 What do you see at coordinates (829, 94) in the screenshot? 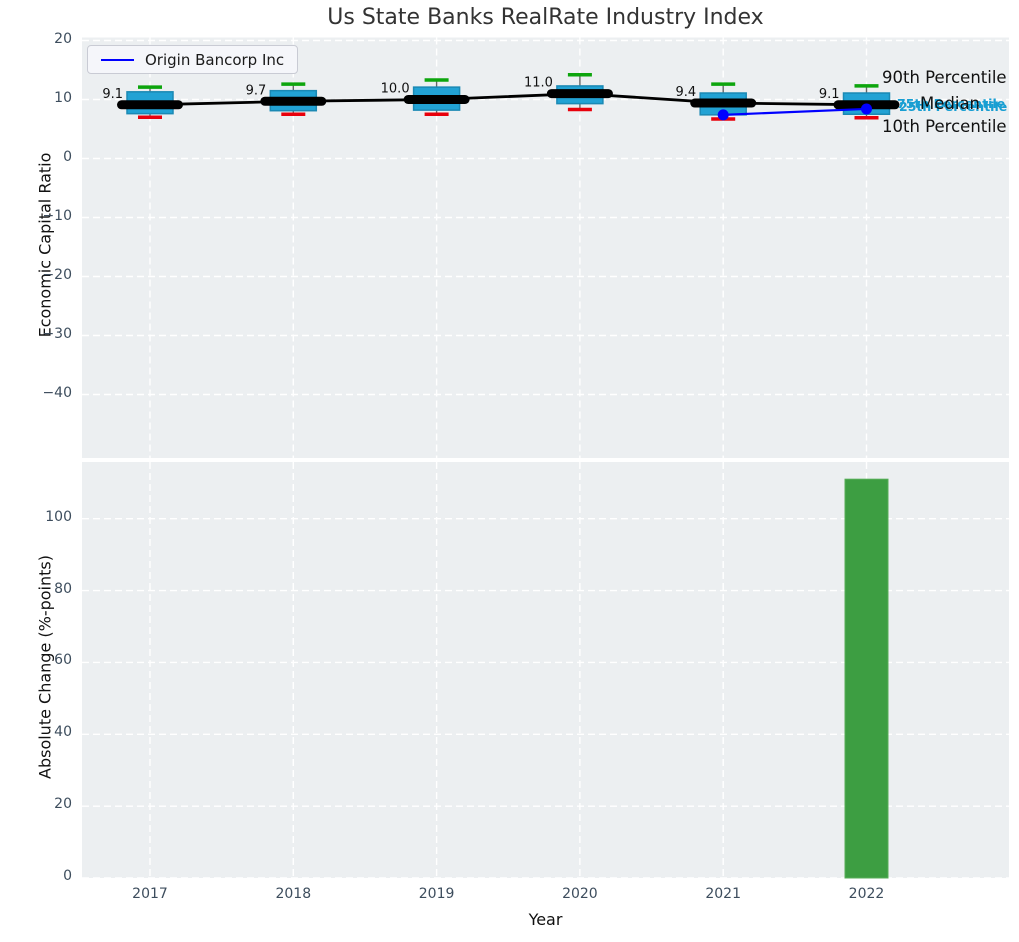
I see `median-value-label-2022: 9.1` at bounding box center [829, 94].